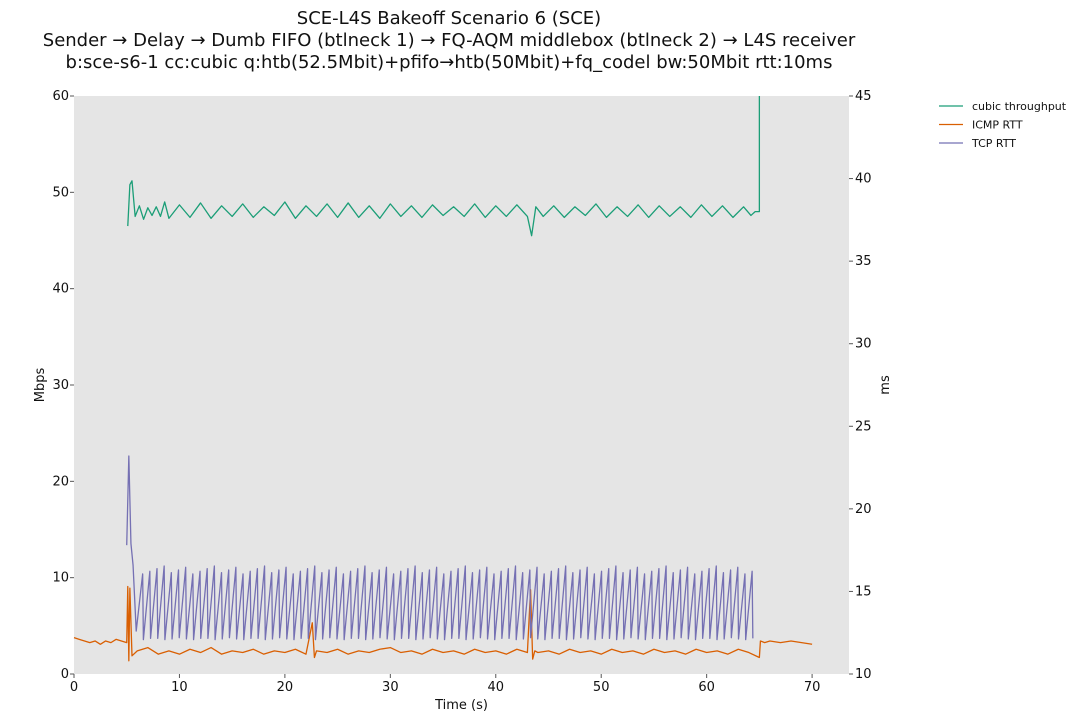  I want to click on title-line-1: SCE-L4S Bakeoff Scenario 6 (SCE), so click(449, 18).